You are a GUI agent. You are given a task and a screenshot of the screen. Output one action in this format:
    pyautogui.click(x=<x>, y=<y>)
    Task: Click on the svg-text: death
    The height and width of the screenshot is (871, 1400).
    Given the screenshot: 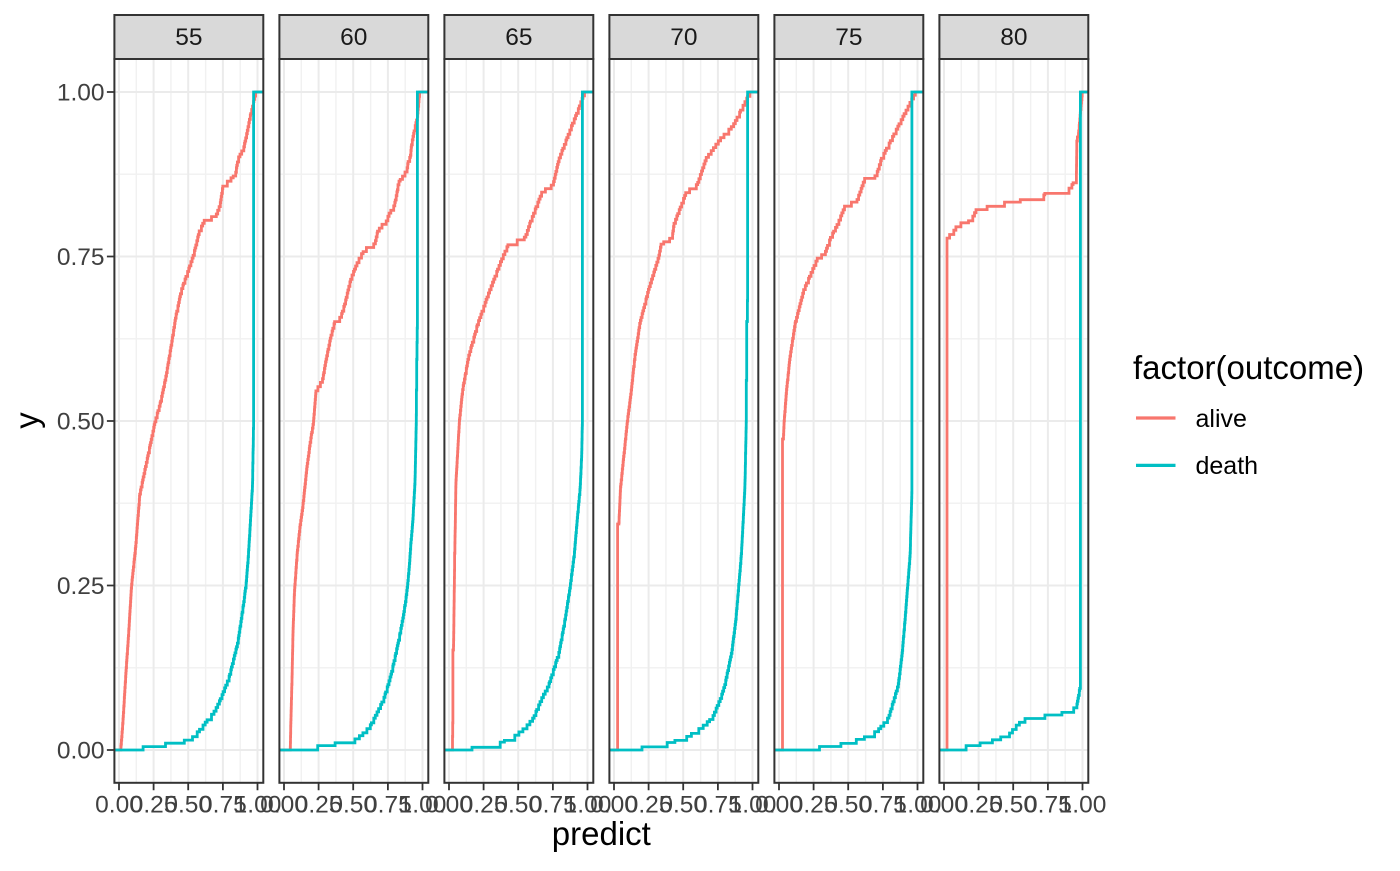 What is the action you would take?
    pyautogui.click(x=1227, y=466)
    